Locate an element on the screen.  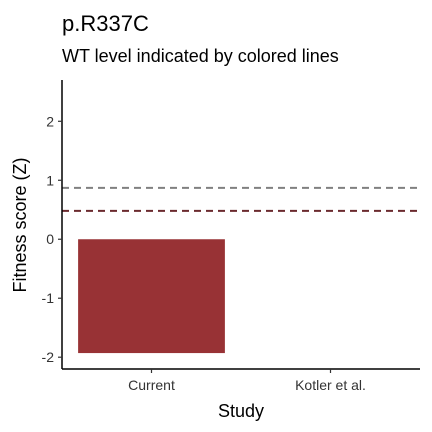
chart-subtitle: WT level indicated by colored lines is located at coordinates (200, 56).